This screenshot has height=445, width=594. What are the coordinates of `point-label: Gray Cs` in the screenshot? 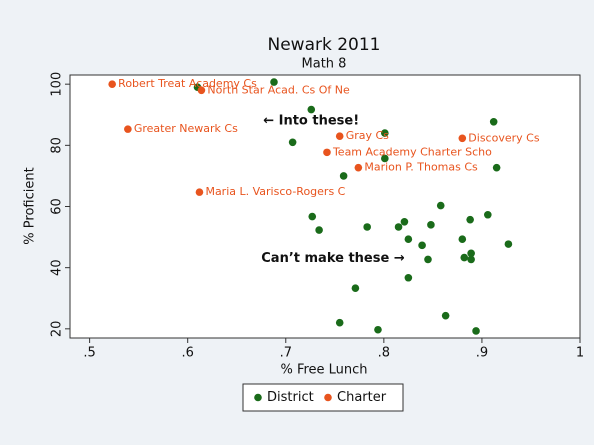 It's located at (367, 135).